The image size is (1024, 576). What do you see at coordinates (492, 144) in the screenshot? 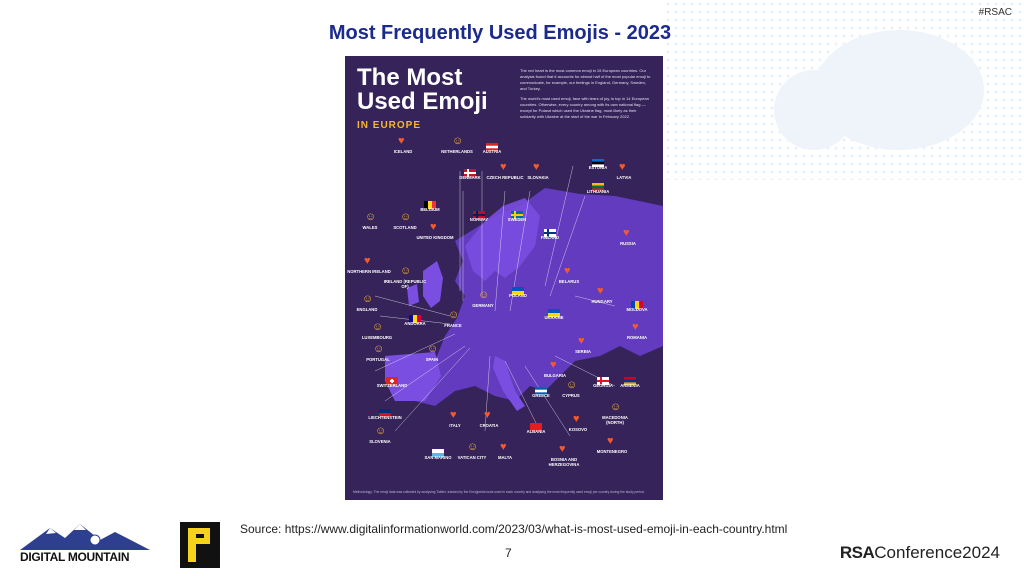
I see `flag-austria-icon` at bounding box center [492, 144].